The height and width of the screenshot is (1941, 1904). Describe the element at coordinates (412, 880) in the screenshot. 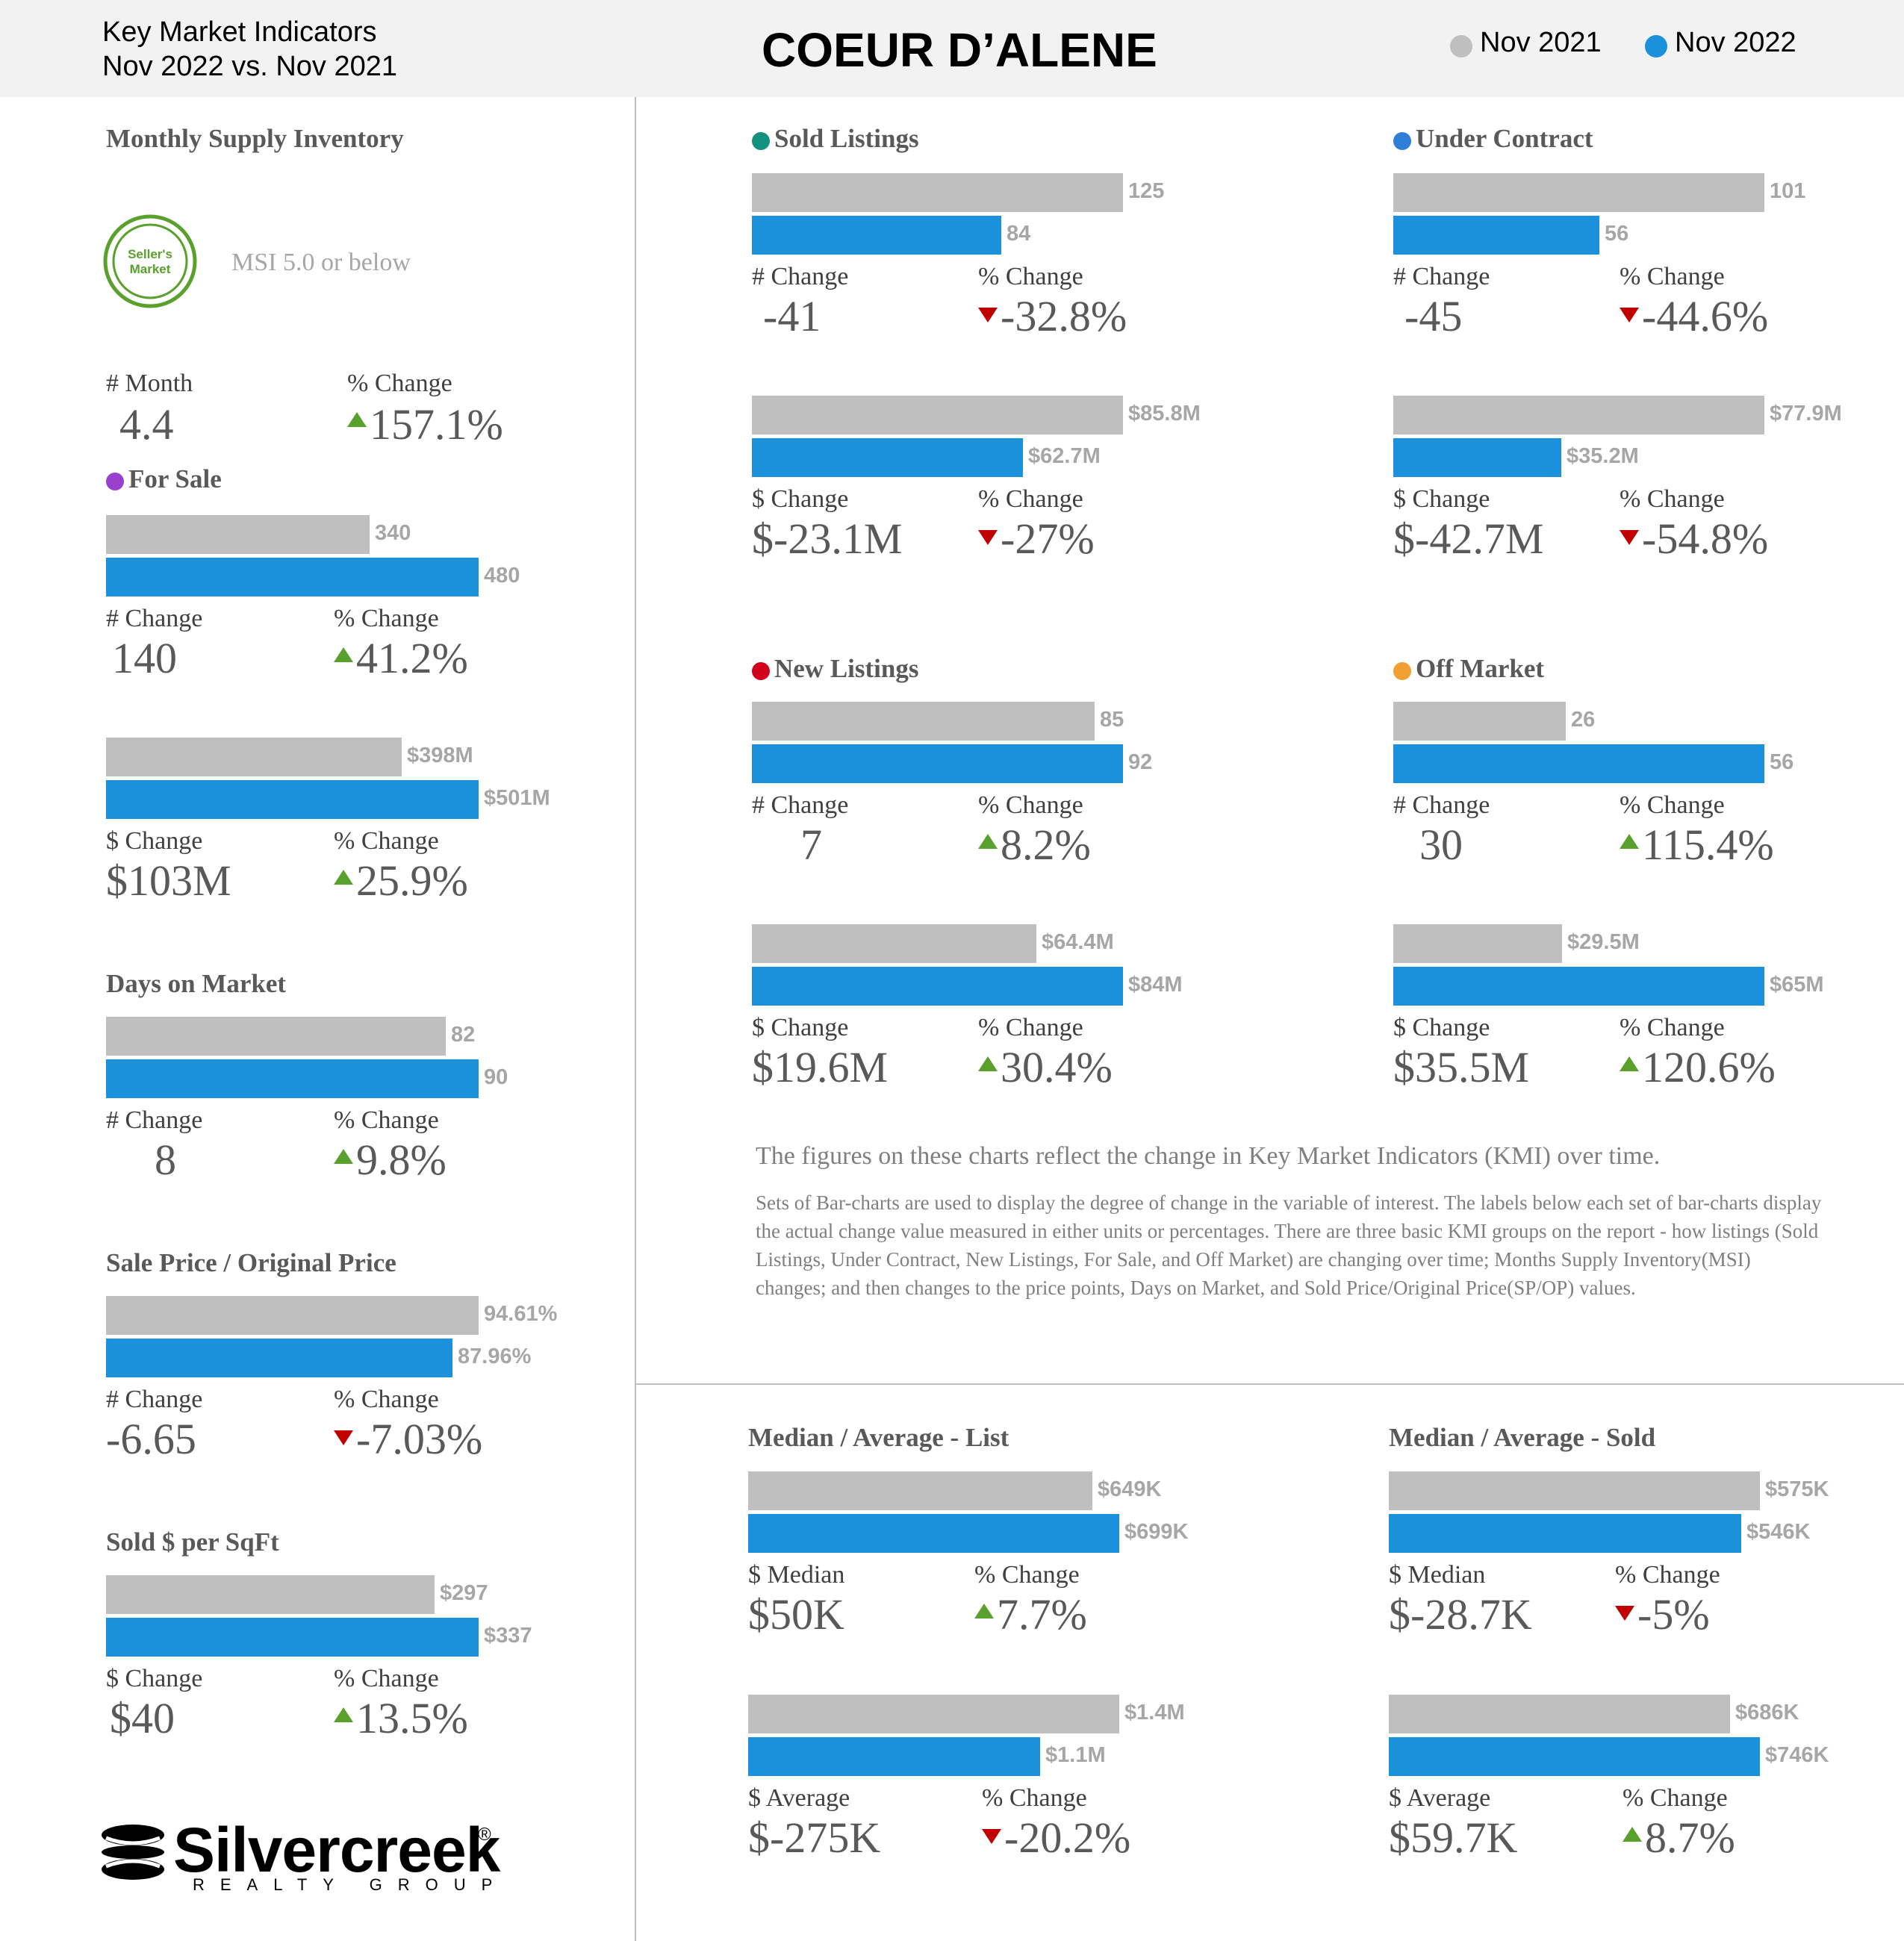

I see `pct-change-value: 25.9%` at that location.